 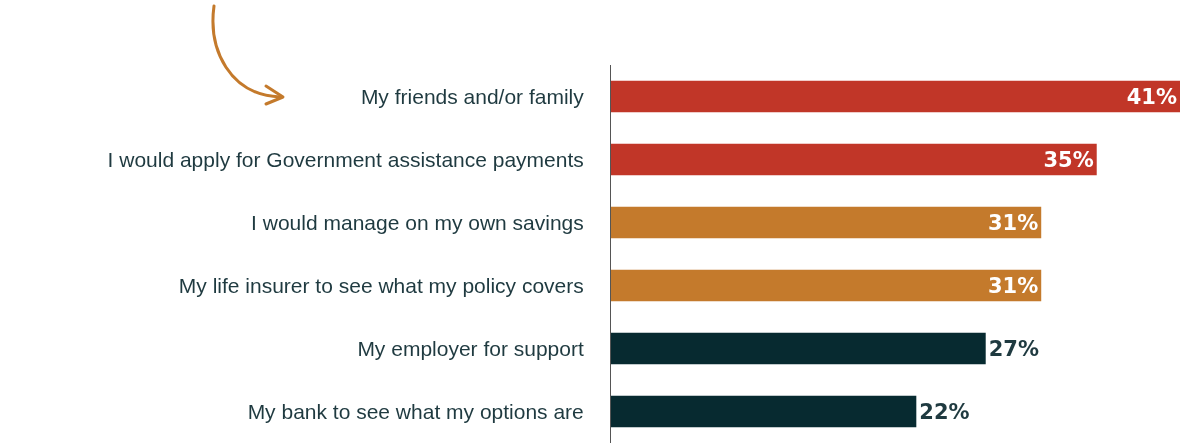 What do you see at coordinates (415, 411) in the screenshot?
I see `y-tick-label: My bank to see what my options are` at bounding box center [415, 411].